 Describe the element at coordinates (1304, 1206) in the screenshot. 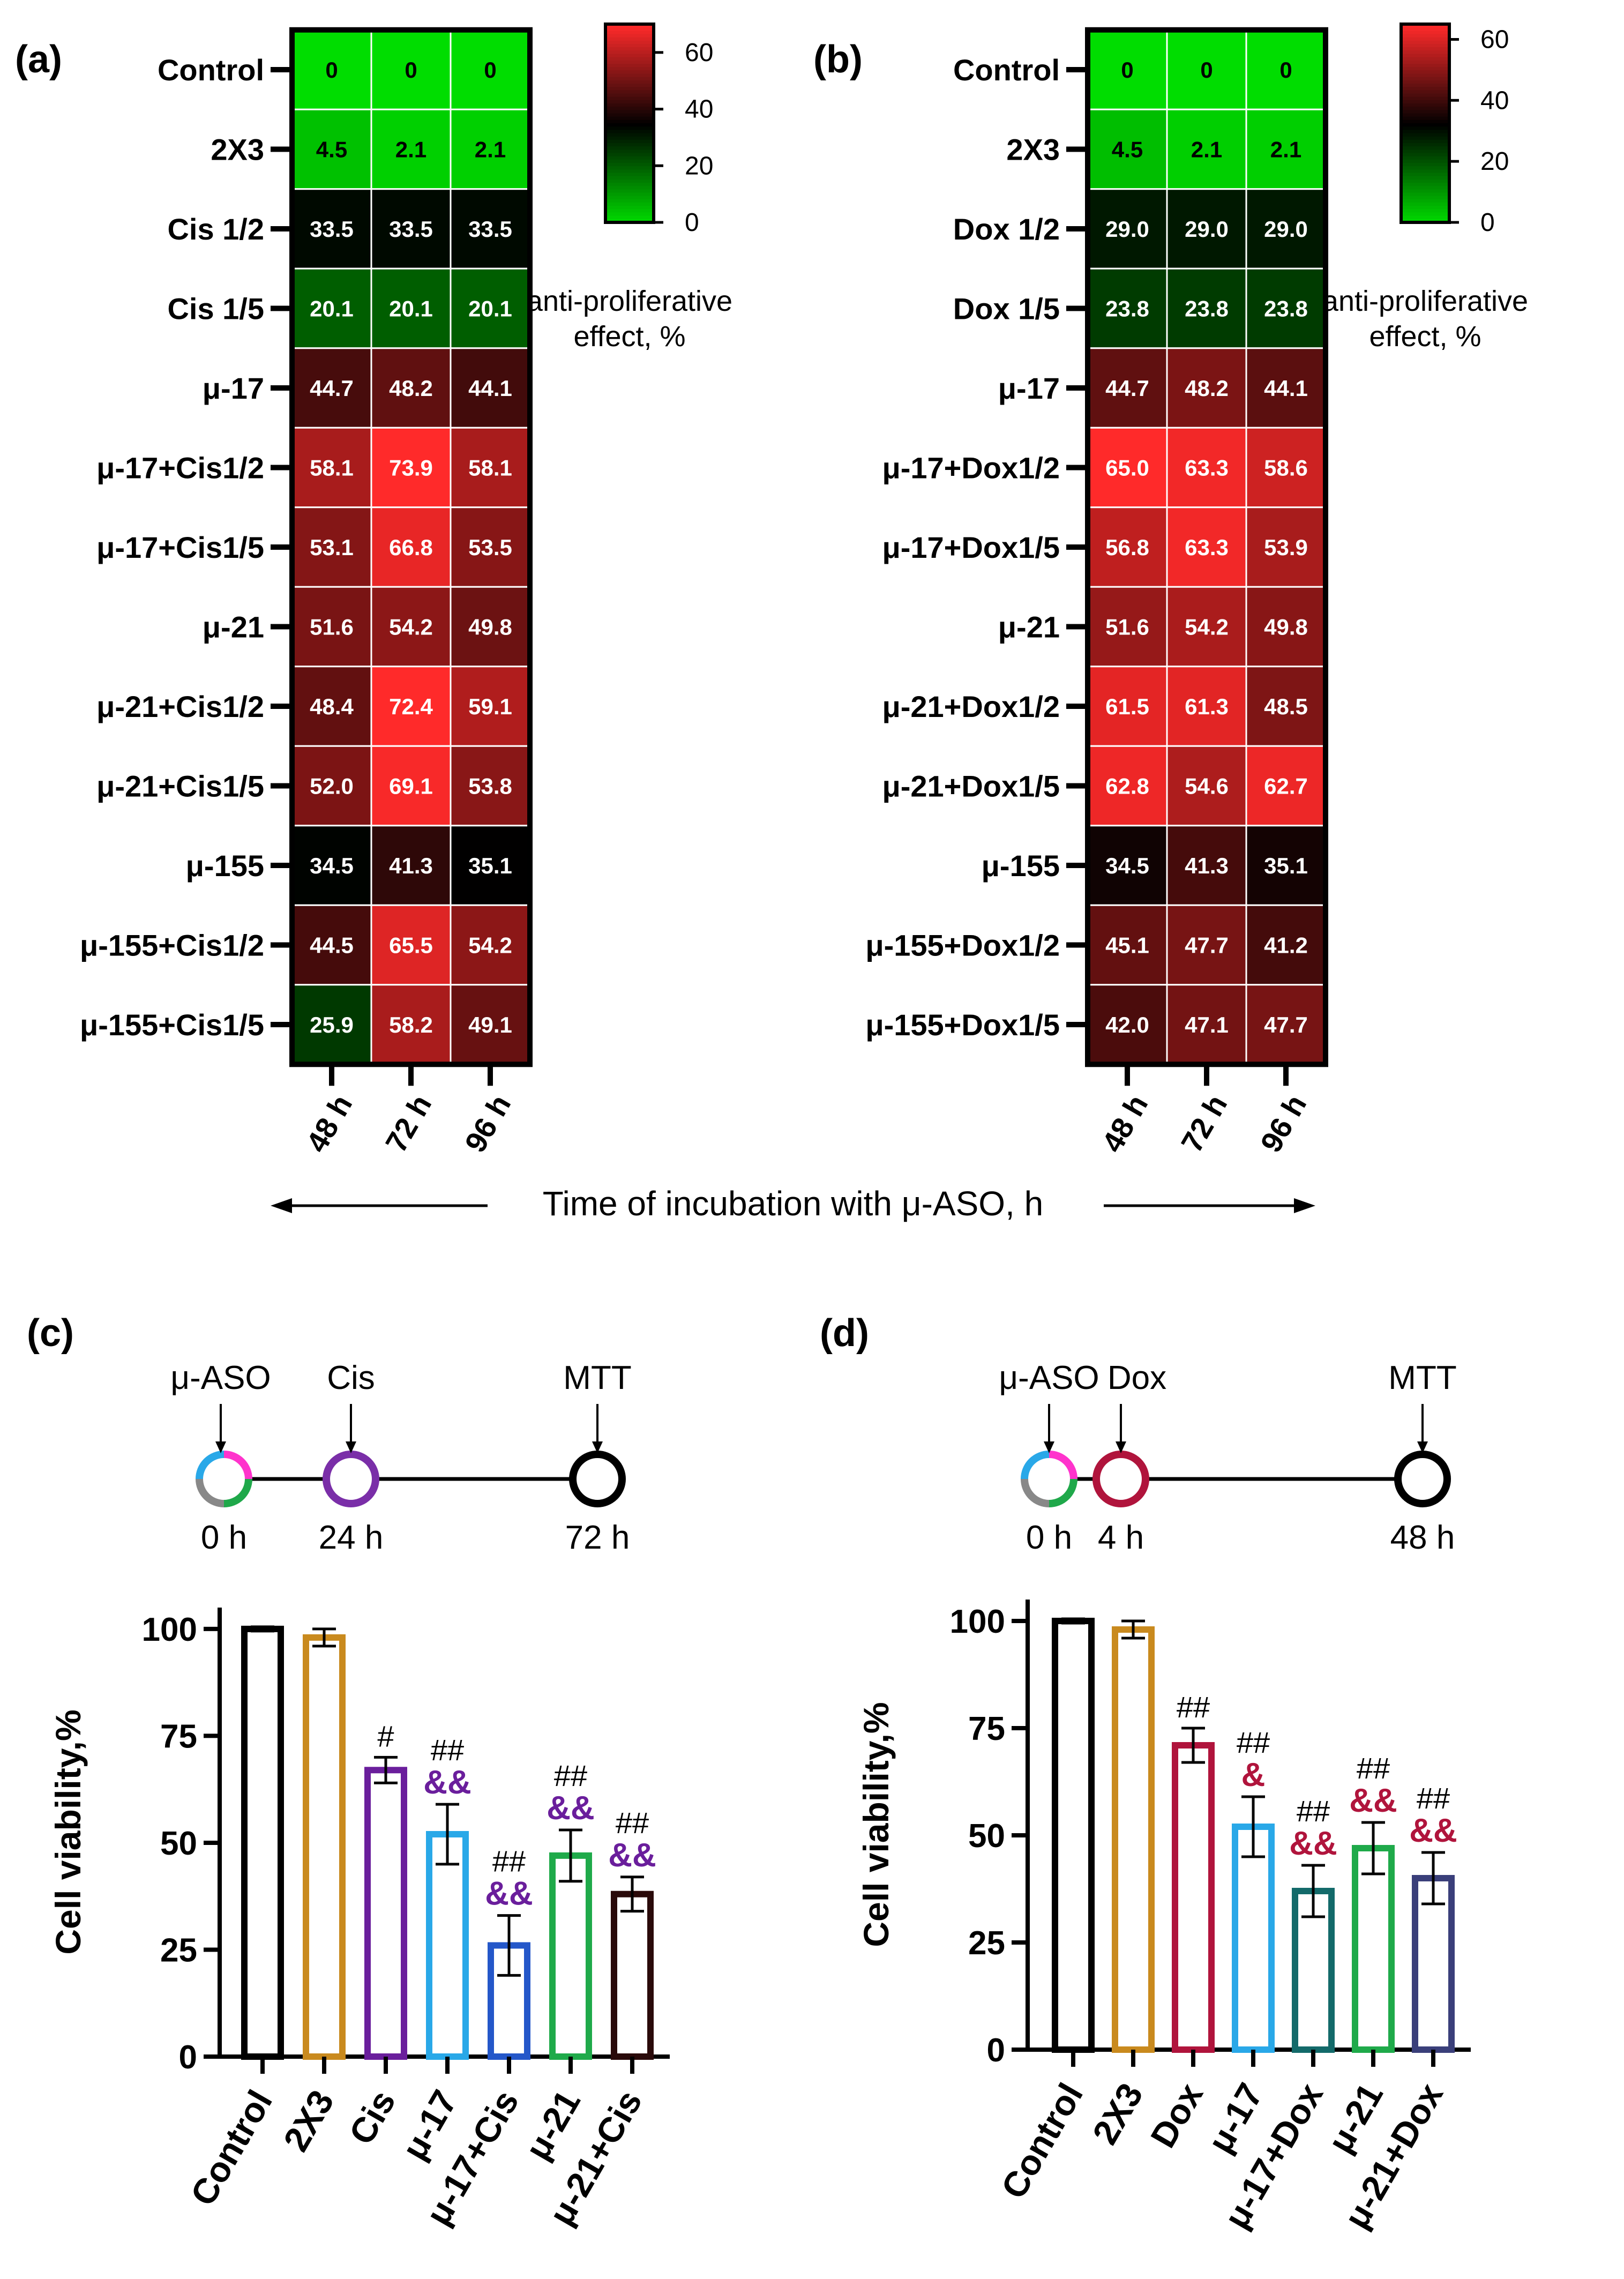

I see `time-arrowhead-right` at that location.